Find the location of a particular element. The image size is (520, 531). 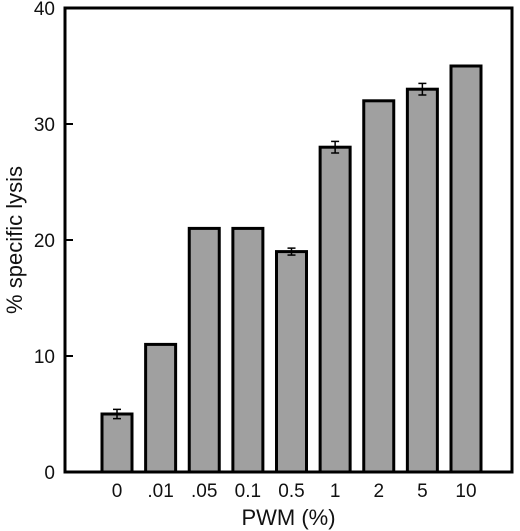

y-axis-ticks: 0 10 20 30 40 is located at coordinates (53, 242).